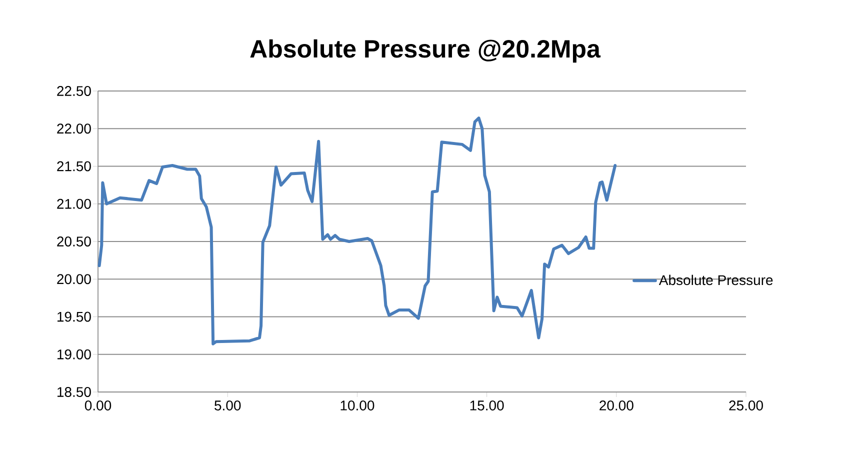  I want to click on x-tick-label: 5.00, so click(227, 405).